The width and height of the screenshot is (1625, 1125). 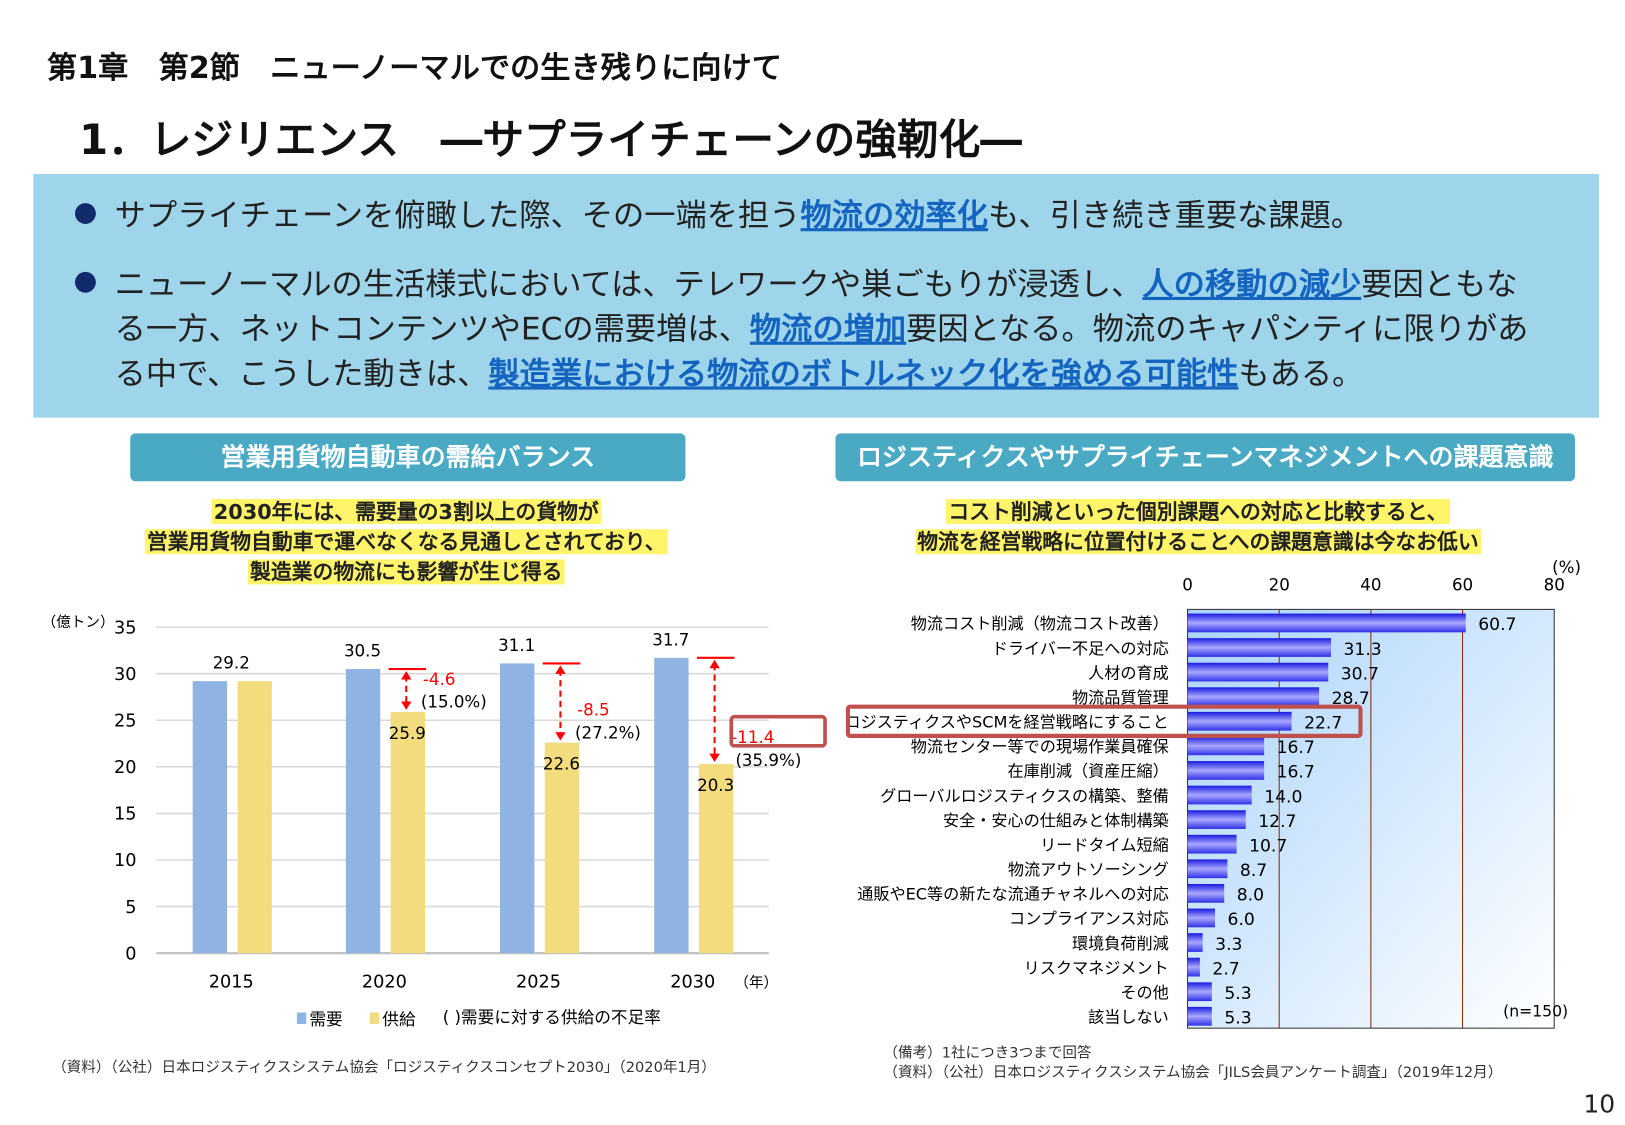 What do you see at coordinates (1088, 869) in the screenshot?
I see `category-label: 物流アウトソーシング` at bounding box center [1088, 869].